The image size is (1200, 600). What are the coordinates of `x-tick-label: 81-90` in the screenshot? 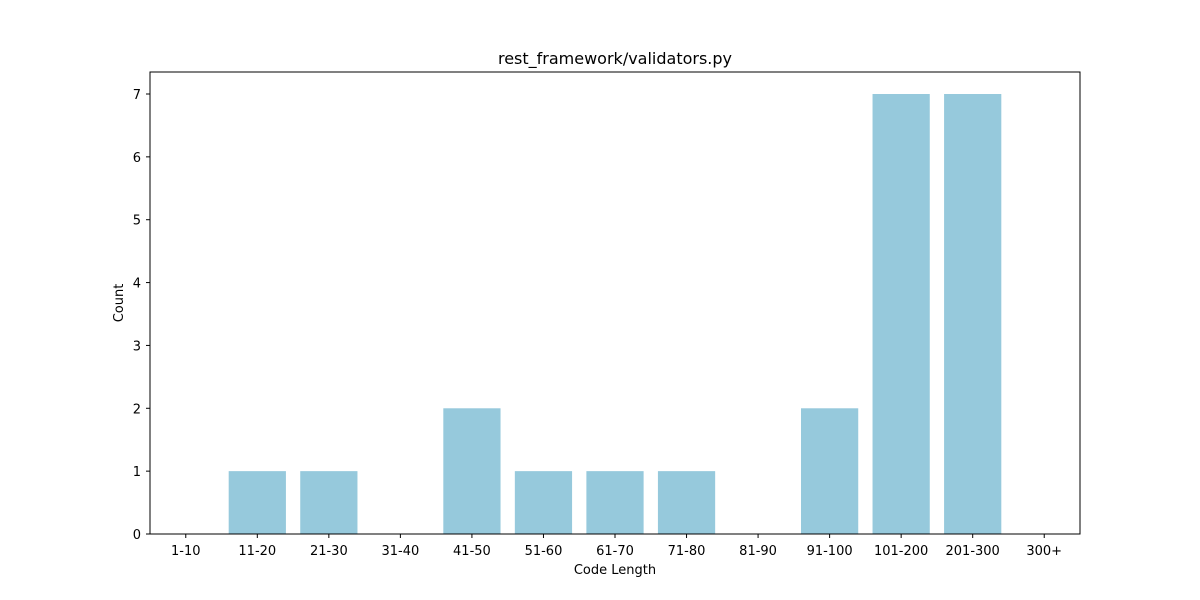 It's located at (758, 551).